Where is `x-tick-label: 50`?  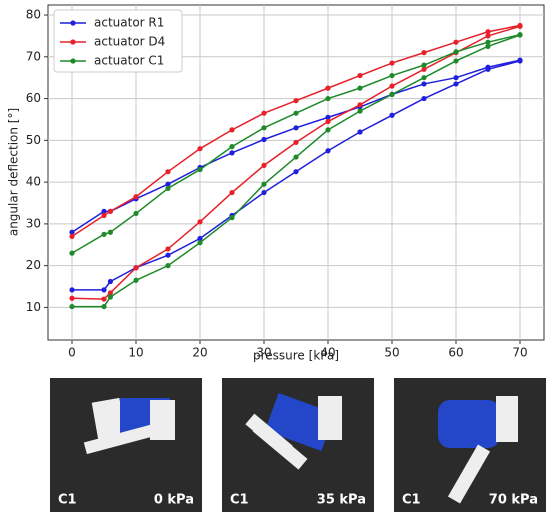
x-tick-label: 50 is located at coordinates (391, 353).